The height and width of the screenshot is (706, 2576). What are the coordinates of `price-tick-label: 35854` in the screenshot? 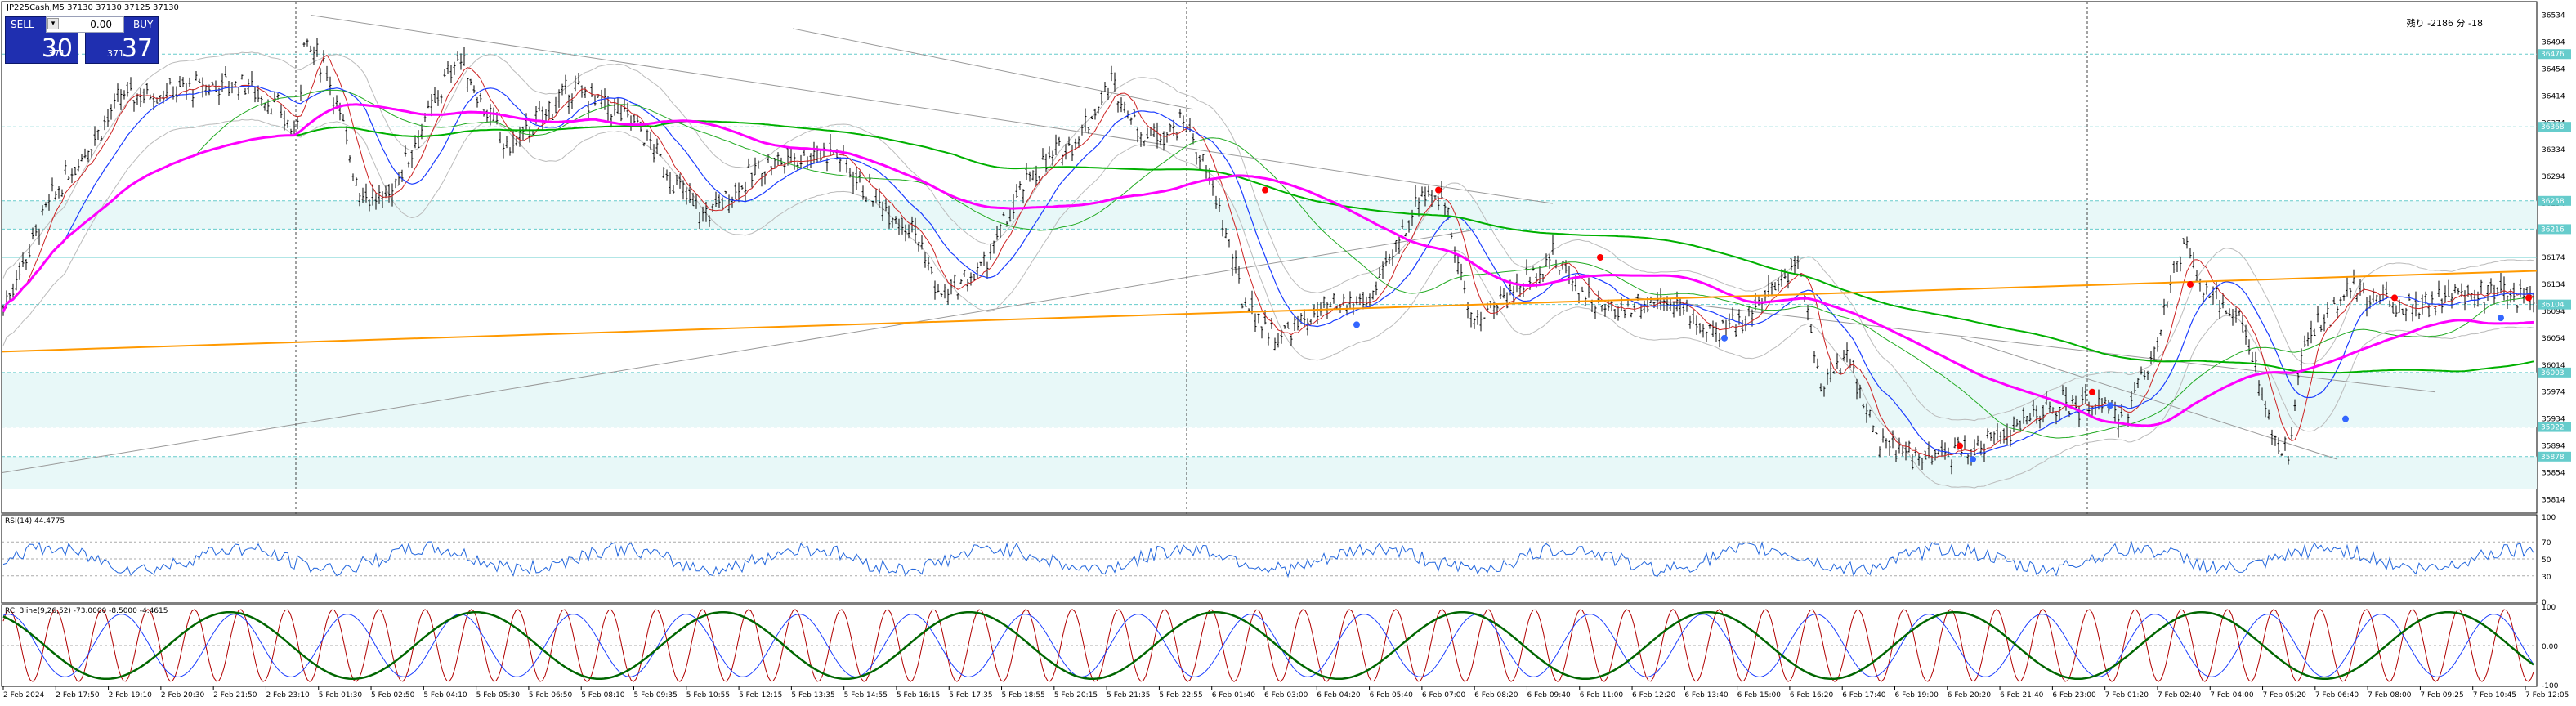 It's located at (2553, 474).